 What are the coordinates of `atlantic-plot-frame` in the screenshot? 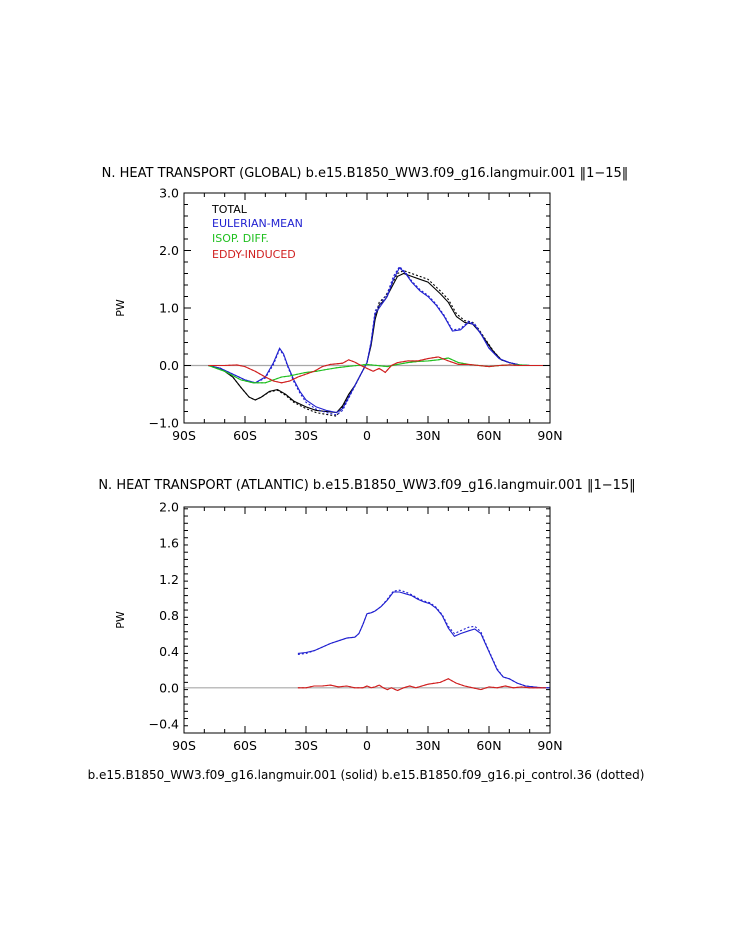 It's located at (367, 620).